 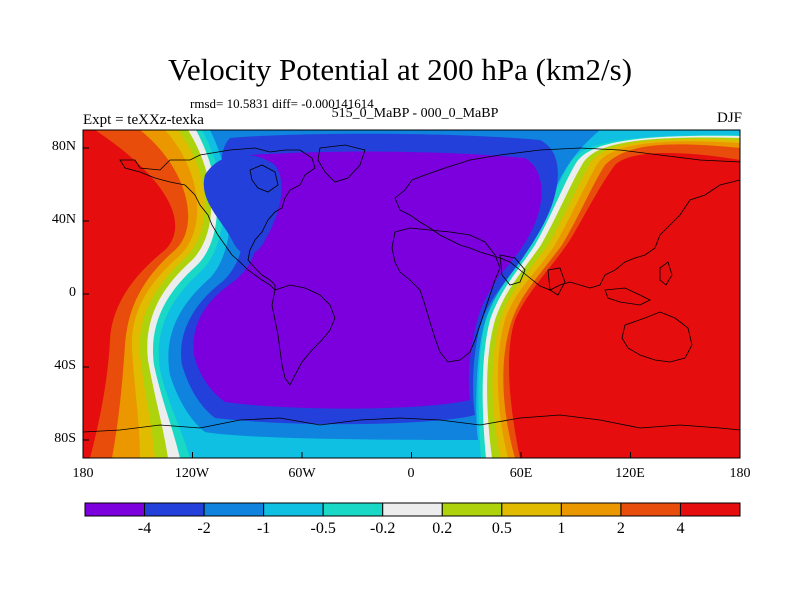 I want to click on x-tick-label: 60E, so click(x=521, y=473).